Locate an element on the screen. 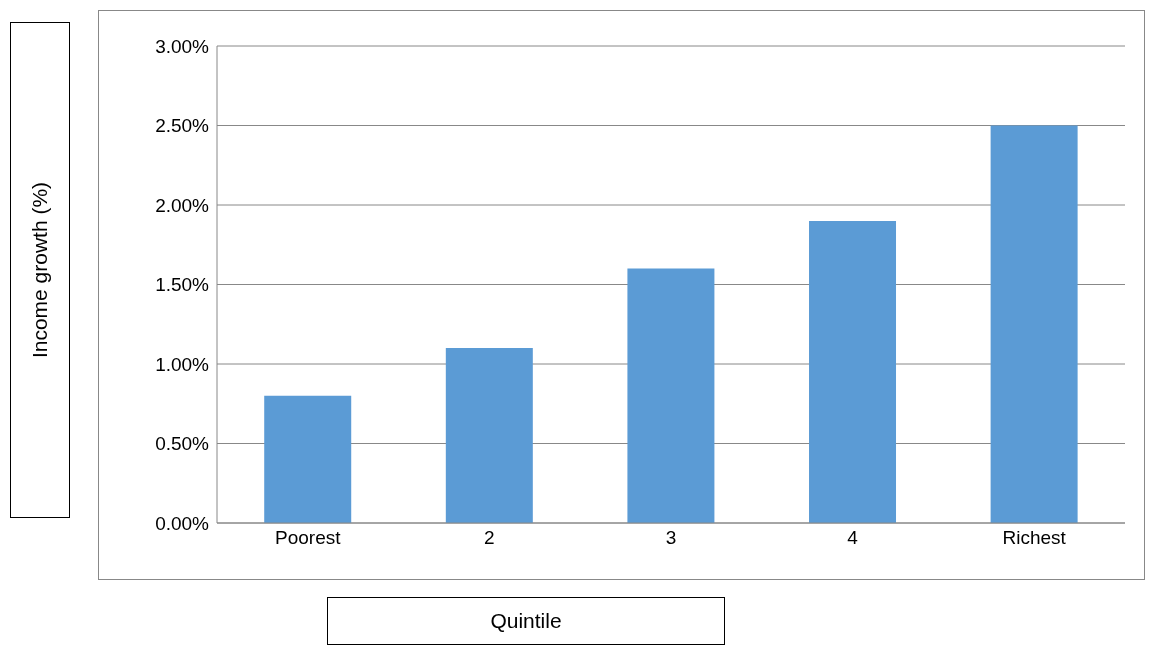  x-tick-label: 3 is located at coordinates (671, 538).